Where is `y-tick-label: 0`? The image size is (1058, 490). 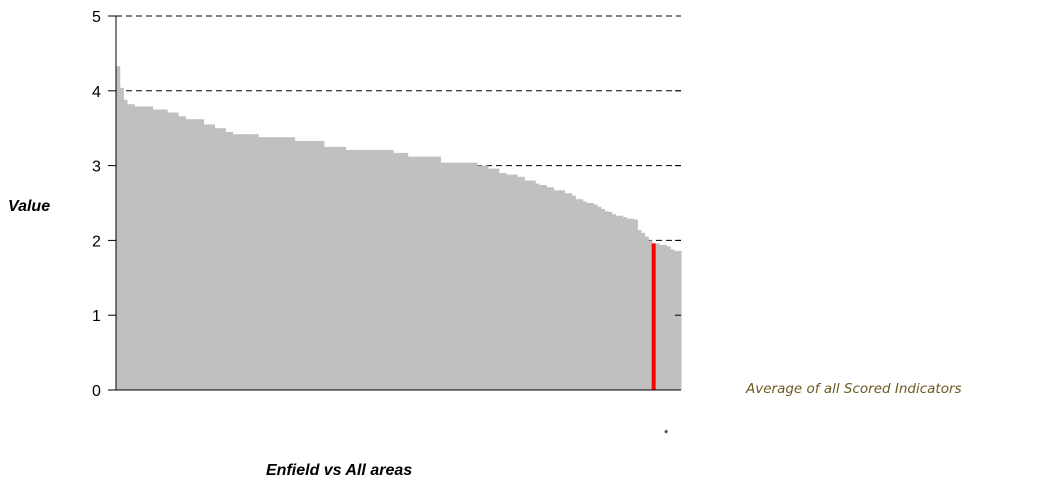 y-tick-label: 0 is located at coordinates (96, 391).